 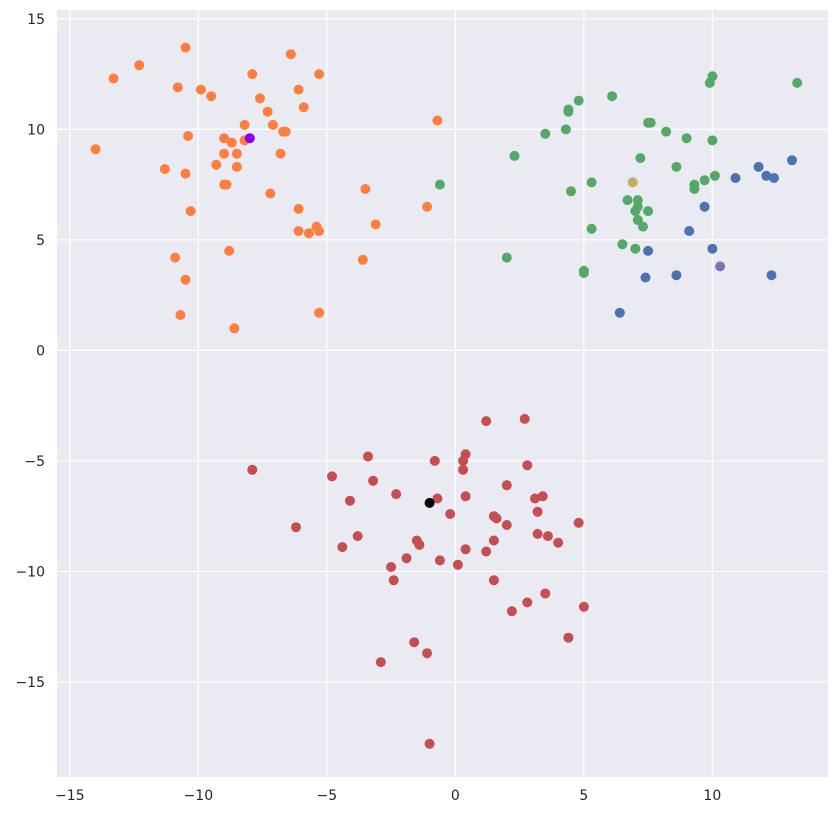 What do you see at coordinates (40, 241) in the screenshot?
I see `y-tick-label: 5` at bounding box center [40, 241].